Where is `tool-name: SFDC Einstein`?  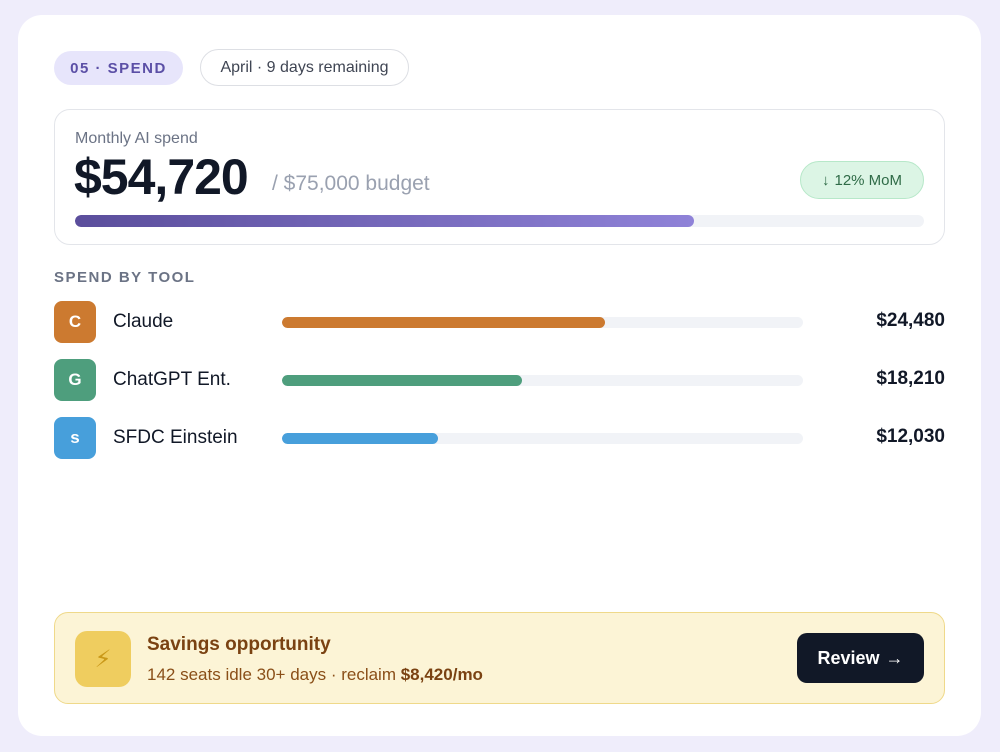
tool-name: SFDC Einstein is located at coordinates (175, 437).